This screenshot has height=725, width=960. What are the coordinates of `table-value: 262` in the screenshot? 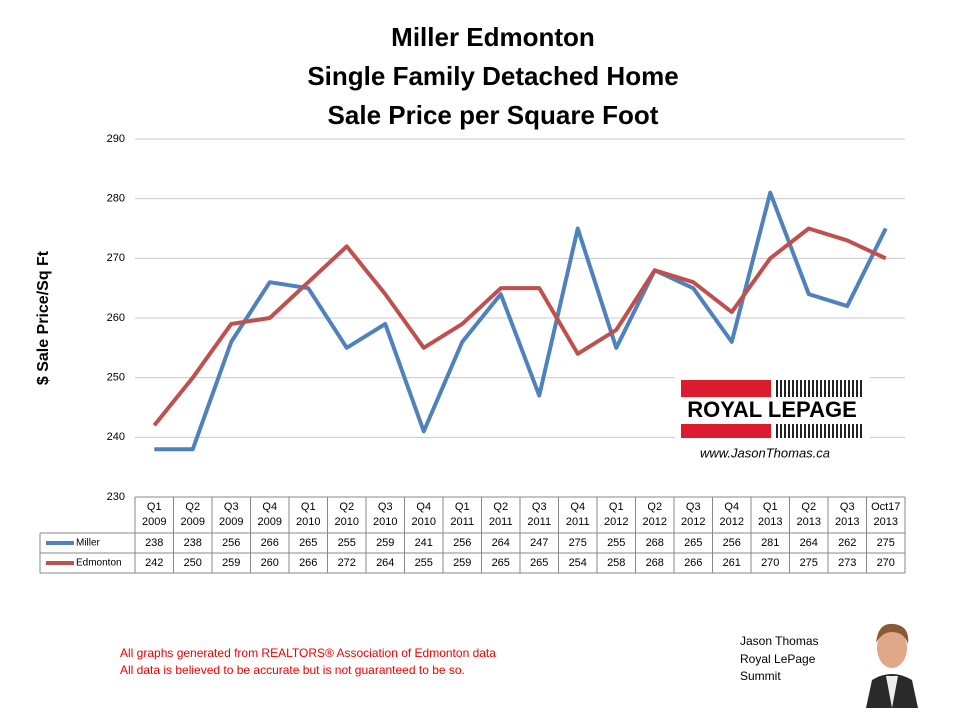 It's located at (847, 543).